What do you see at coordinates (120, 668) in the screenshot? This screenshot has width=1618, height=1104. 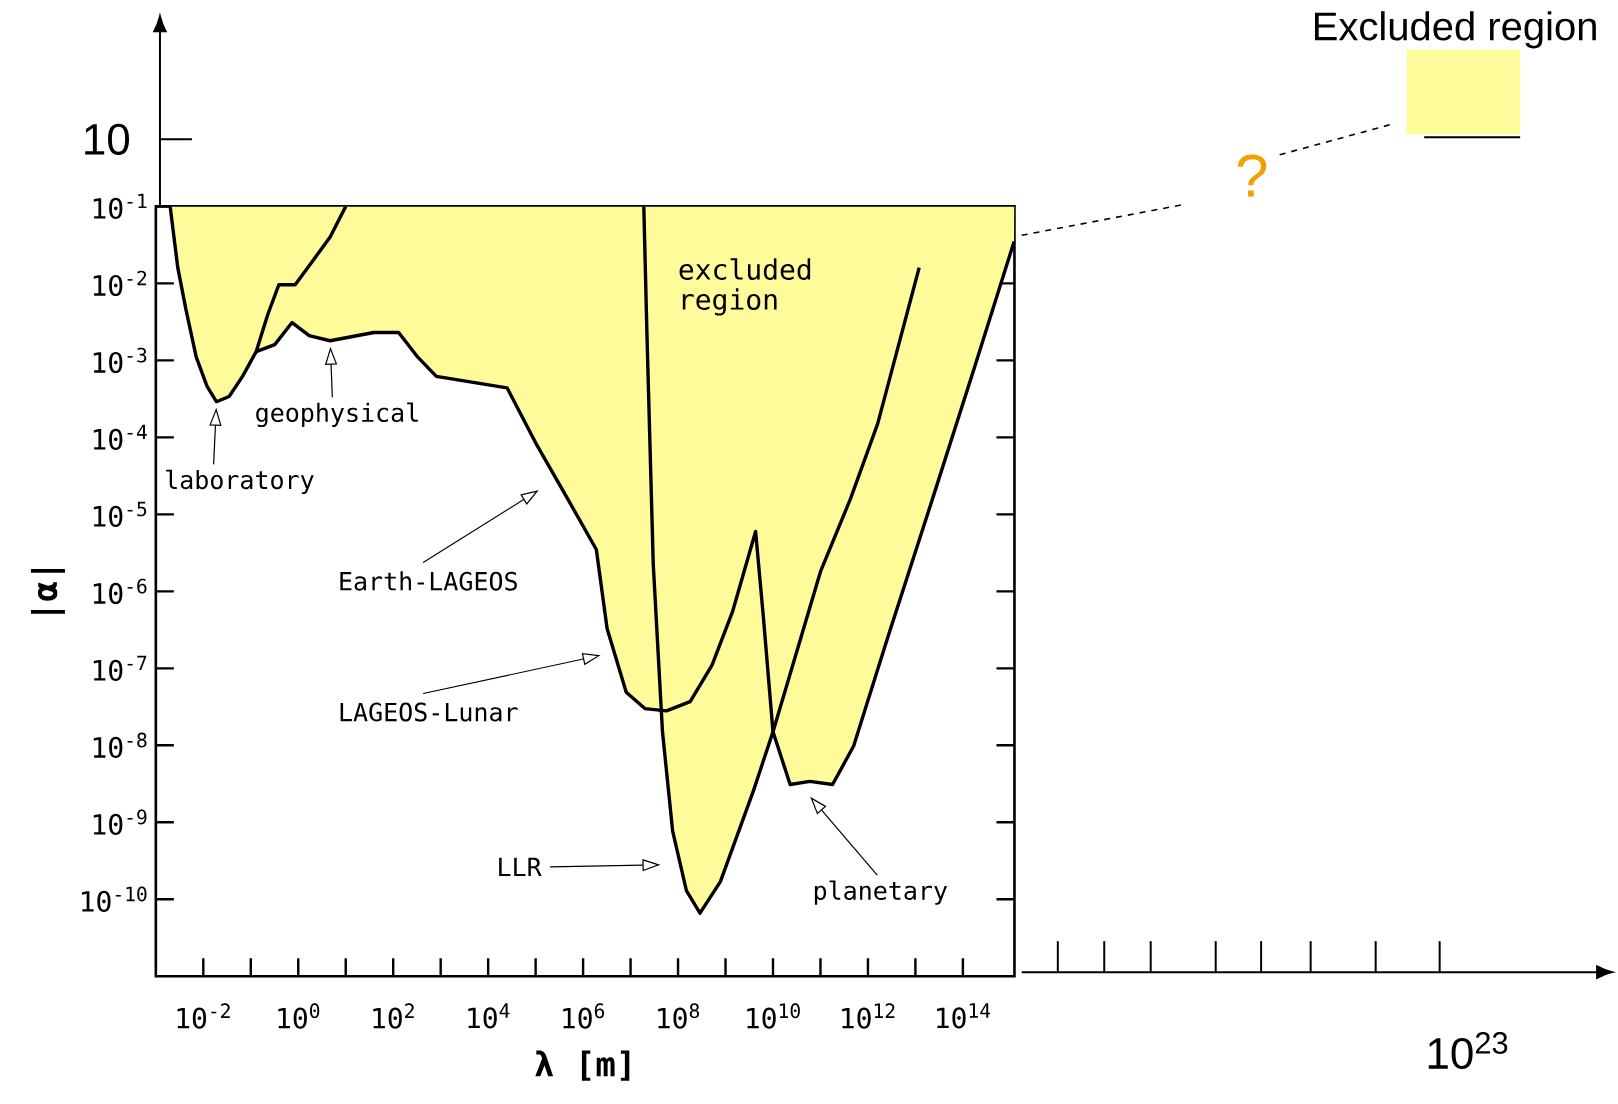 I see `y-tick-label: 10$^{-7}$` at bounding box center [120, 668].